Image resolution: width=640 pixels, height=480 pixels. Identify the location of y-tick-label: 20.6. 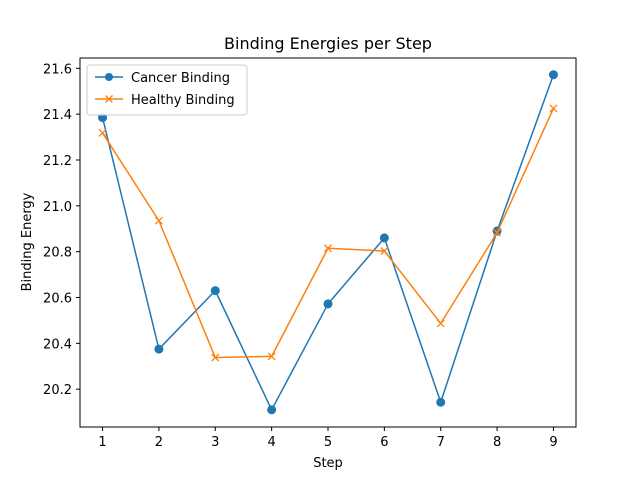
(57, 299).